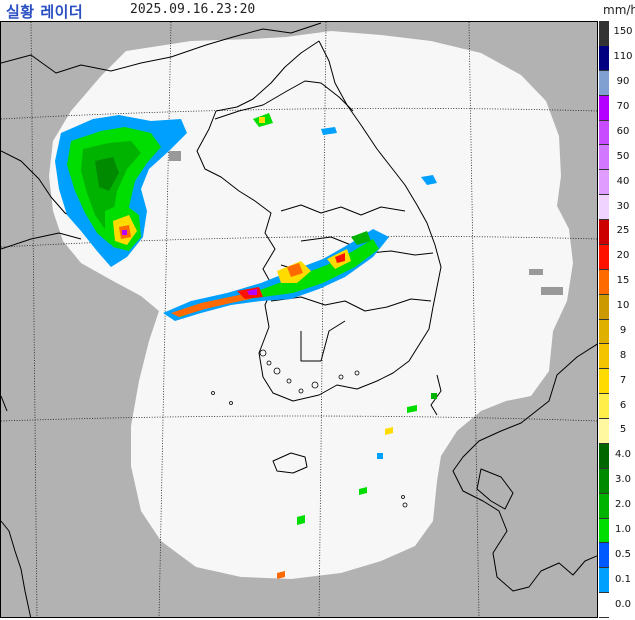  What do you see at coordinates (623, 455) in the screenshot?
I see `legend-label: 4.0` at bounding box center [623, 455].